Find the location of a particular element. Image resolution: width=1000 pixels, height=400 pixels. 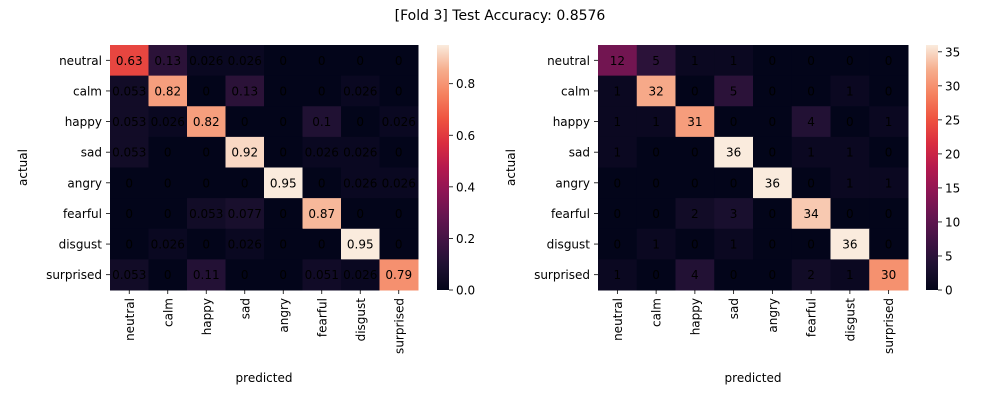

cell-calm-neutral is located at coordinates (129, 91).